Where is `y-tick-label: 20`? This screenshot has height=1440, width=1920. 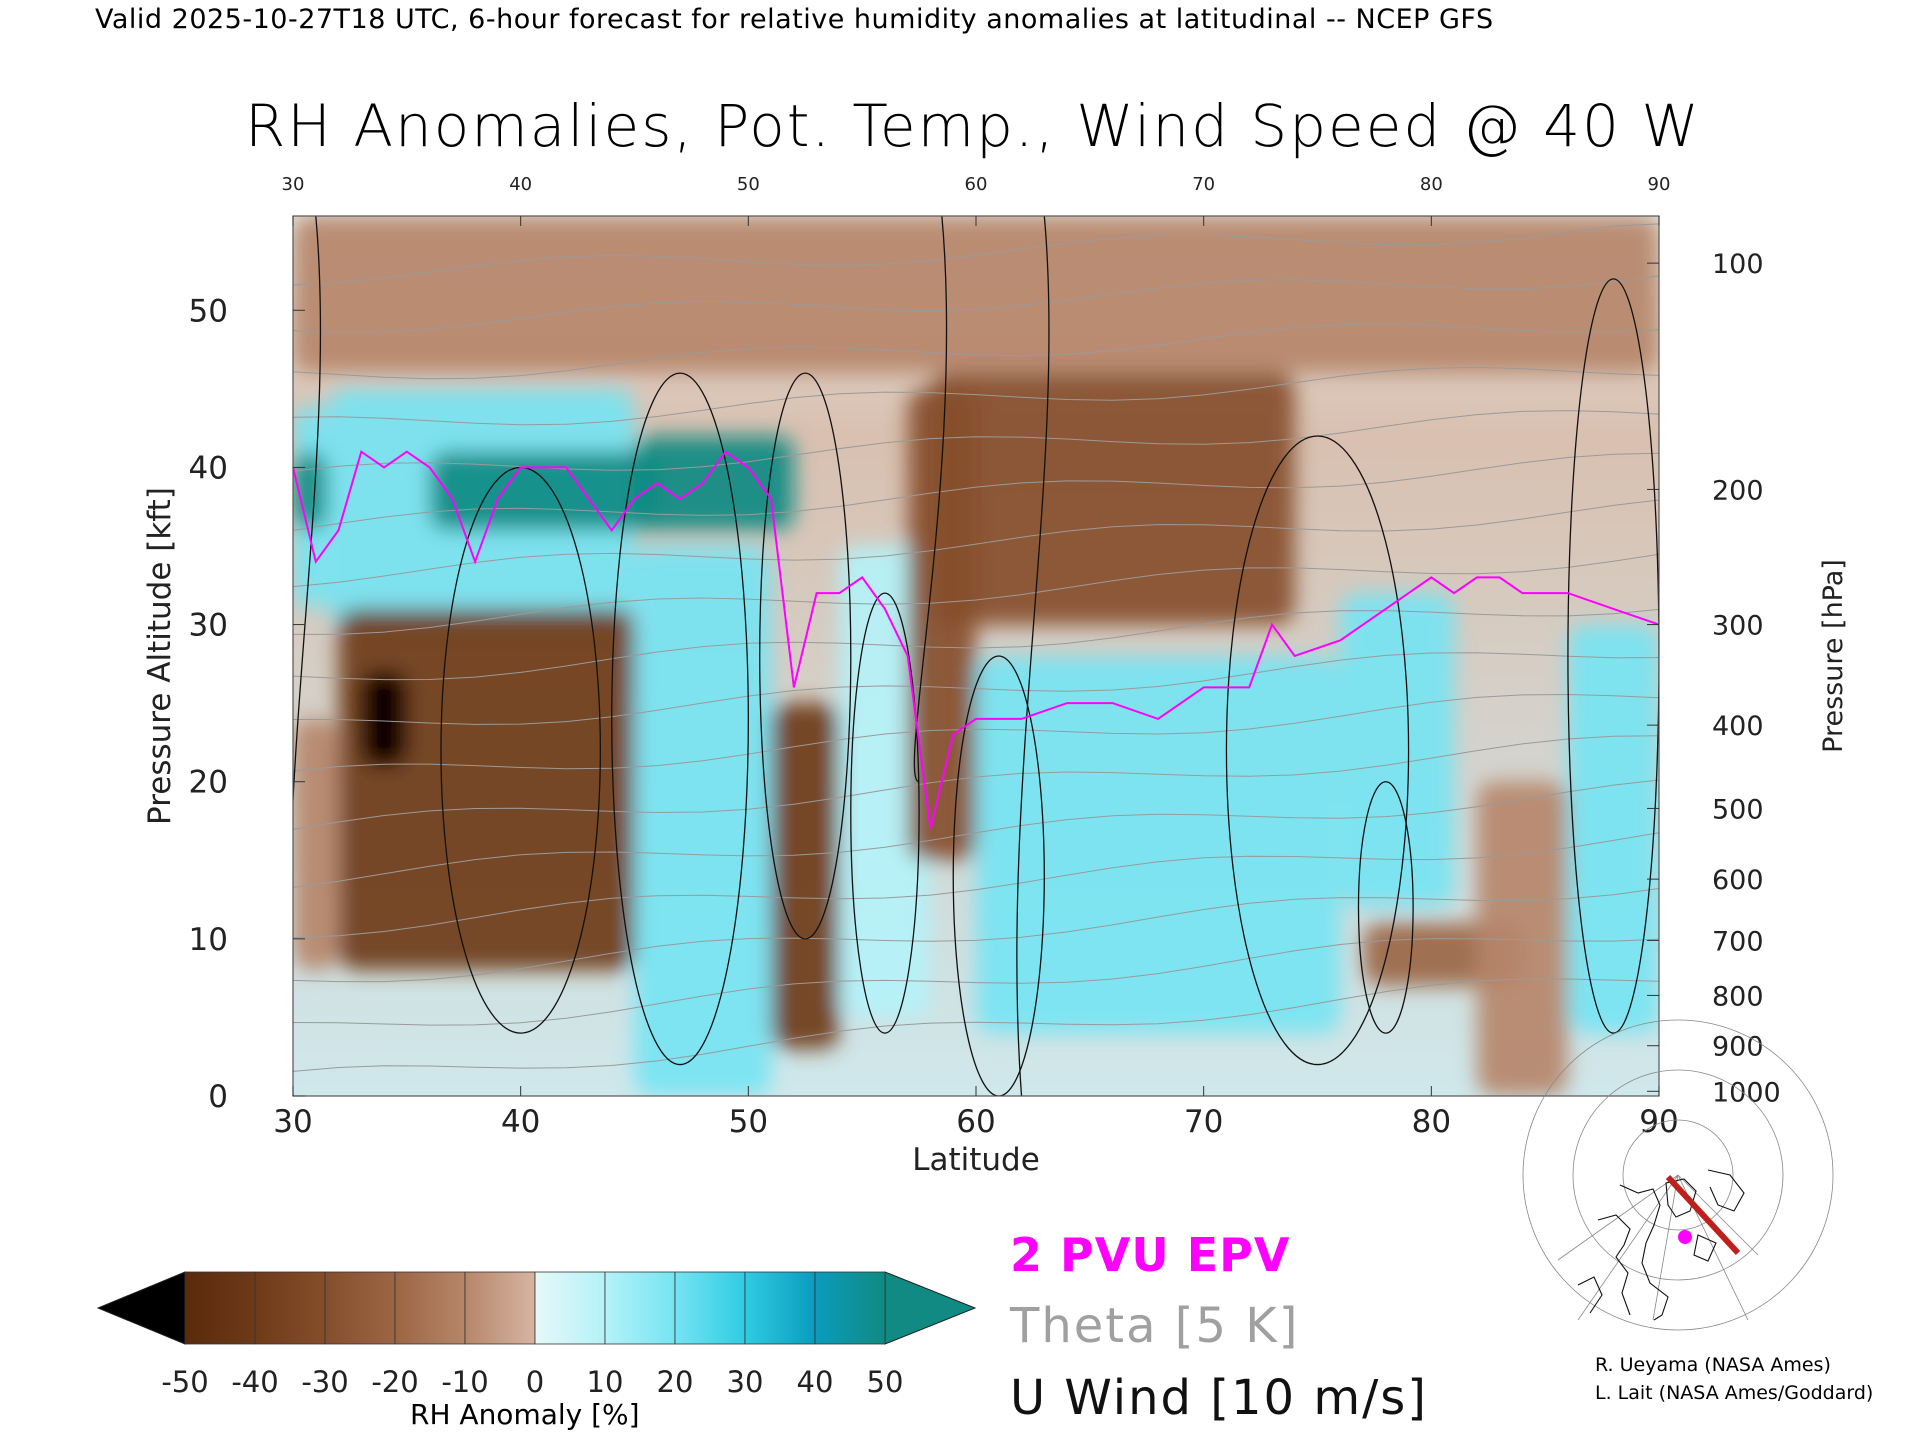 y-tick-label: 20 is located at coordinates (208, 783).